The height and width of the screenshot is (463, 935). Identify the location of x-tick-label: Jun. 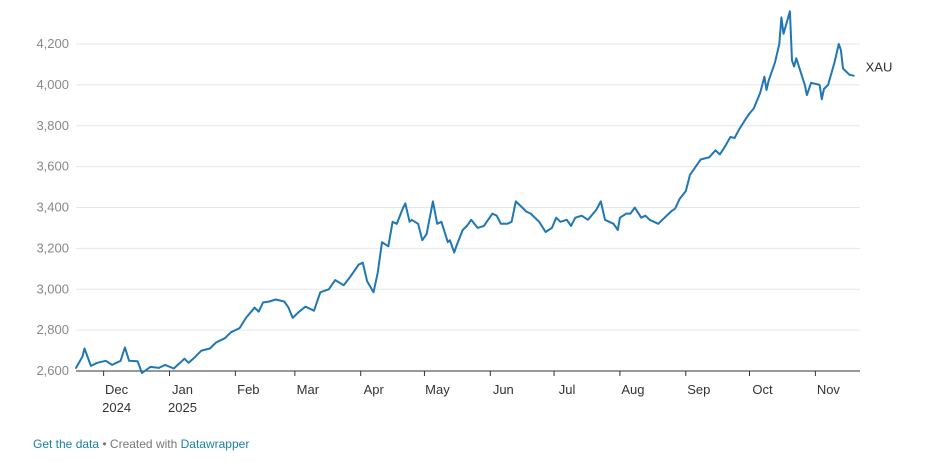
(503, 389).